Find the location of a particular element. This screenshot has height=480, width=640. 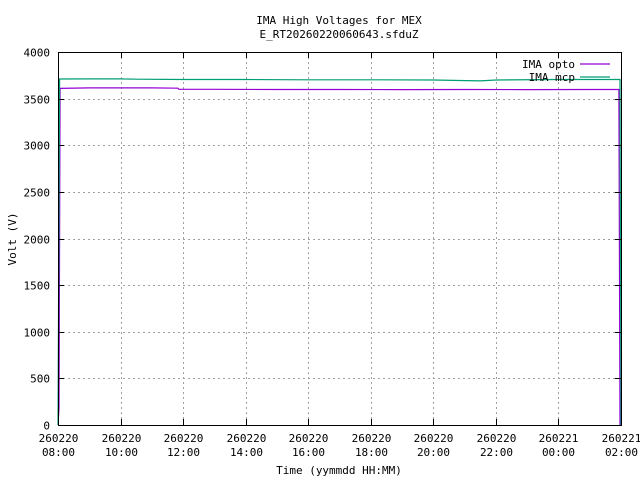

x-tick-time: 16:00 is located at coordinates (308, 452).